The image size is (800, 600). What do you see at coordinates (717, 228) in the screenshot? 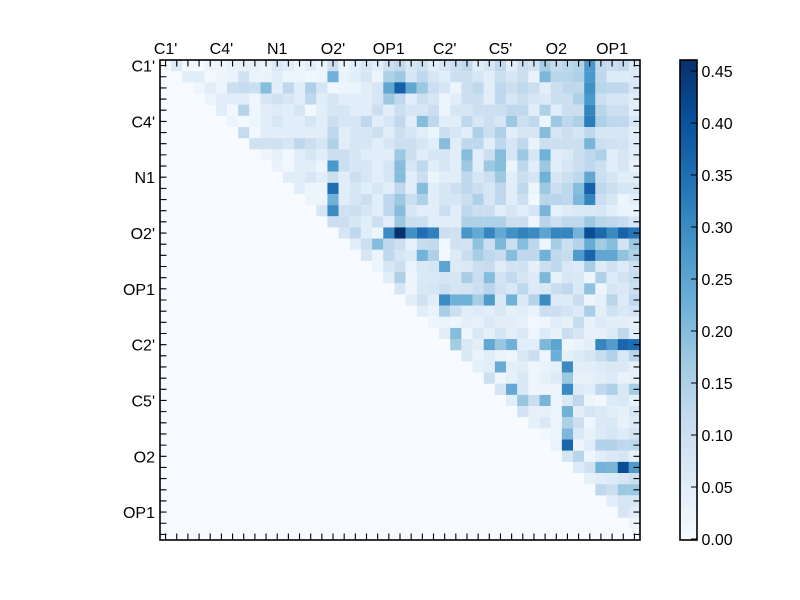
I see `svg-text: 0.30` at bounding box center [717, 228].